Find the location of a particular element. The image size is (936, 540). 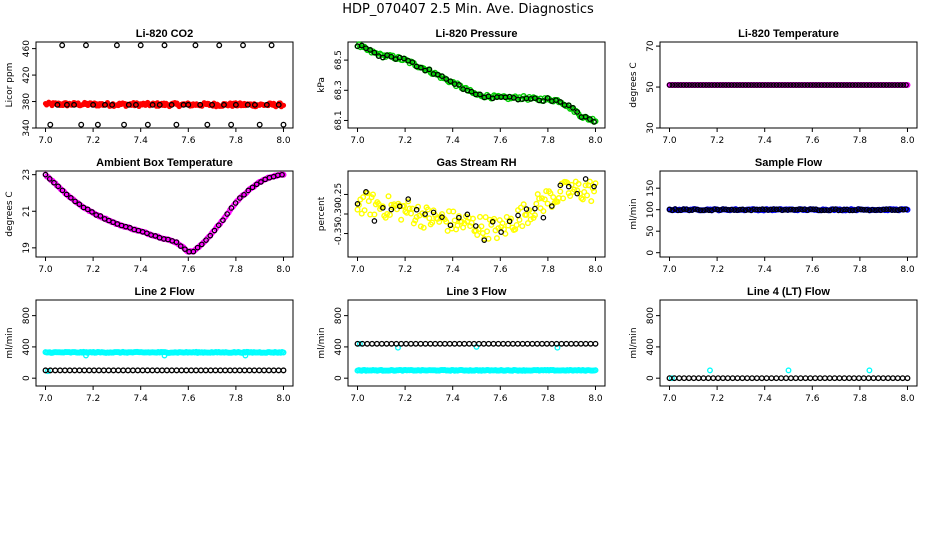

series-black-open is located at coordinates (787, 210).